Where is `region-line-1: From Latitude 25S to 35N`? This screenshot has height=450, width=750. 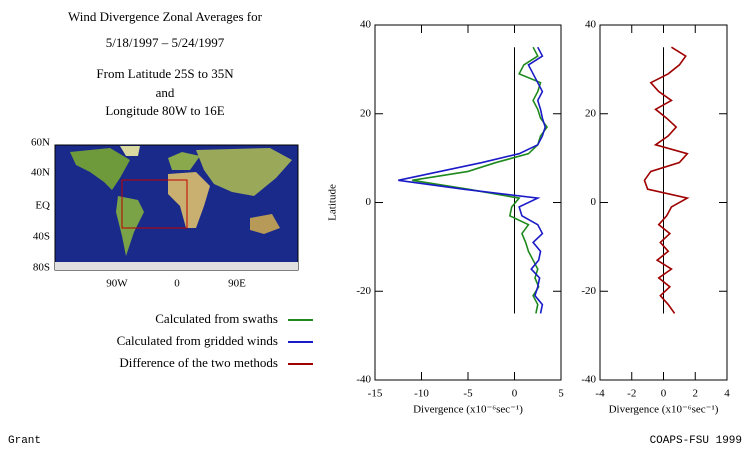 region-line-1: From Latitude 25S to 35N is located at coordinates (165, 73).